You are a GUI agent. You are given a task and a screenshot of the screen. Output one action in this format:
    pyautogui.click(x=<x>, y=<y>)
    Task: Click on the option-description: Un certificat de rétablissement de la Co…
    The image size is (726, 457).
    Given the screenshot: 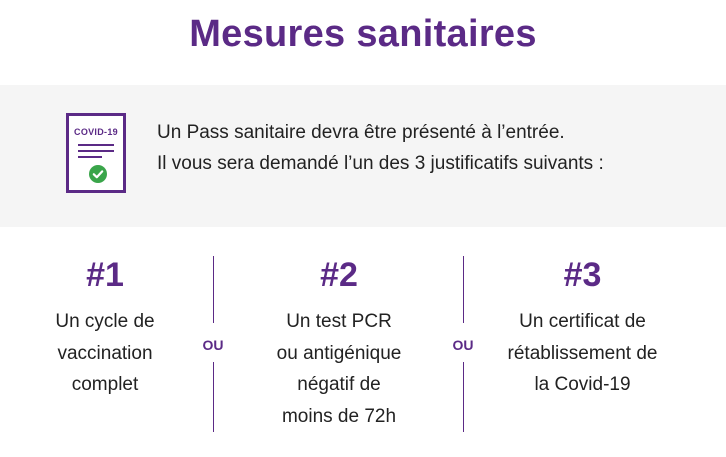 What is the action you would take?
    pyautogui.click(x=582, y=353)
    